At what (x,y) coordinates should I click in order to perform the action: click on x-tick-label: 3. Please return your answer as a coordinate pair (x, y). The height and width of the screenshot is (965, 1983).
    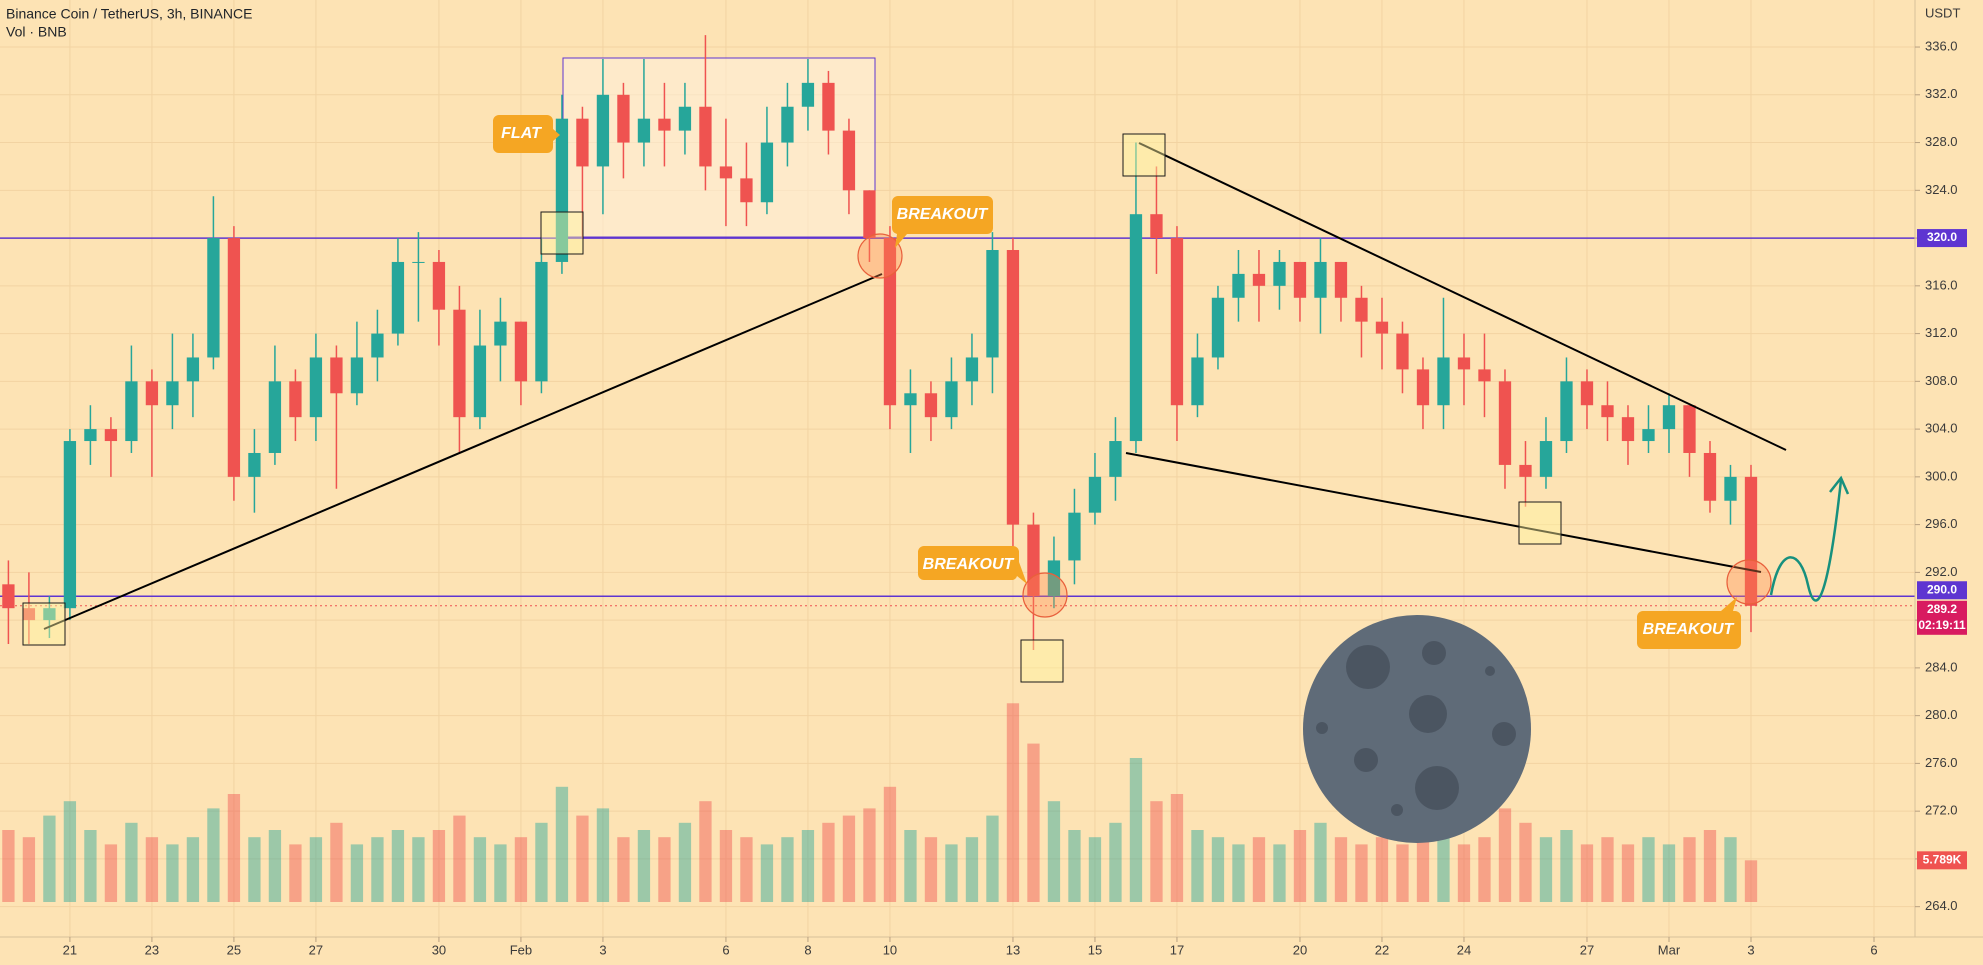
    Looking at the image, I should click on (1750, 949).